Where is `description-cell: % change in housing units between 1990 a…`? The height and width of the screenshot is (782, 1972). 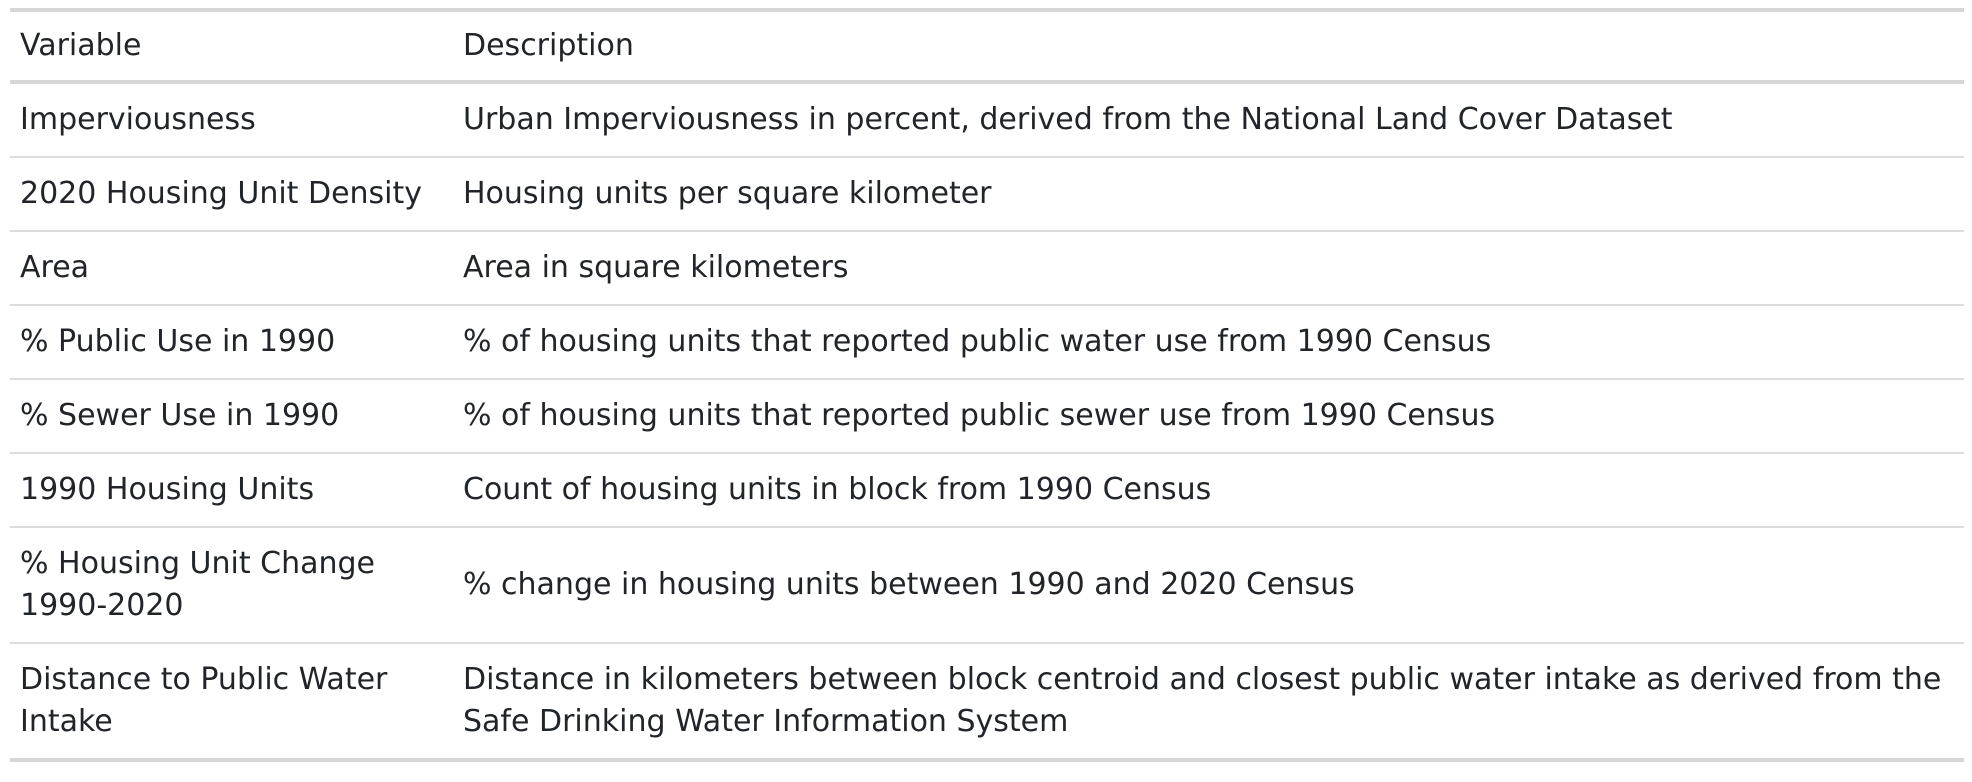
description-cell: % change in housing units between 1990 a… is located at coordinates (909, 584).